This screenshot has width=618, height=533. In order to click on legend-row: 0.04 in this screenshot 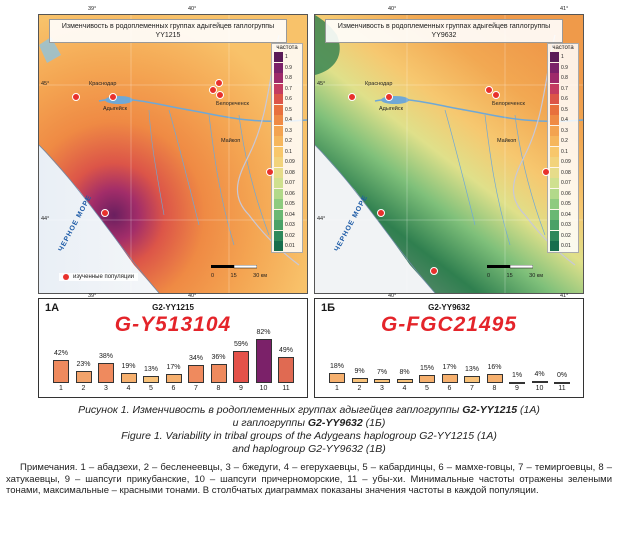, I will do `click(287, 215)`.